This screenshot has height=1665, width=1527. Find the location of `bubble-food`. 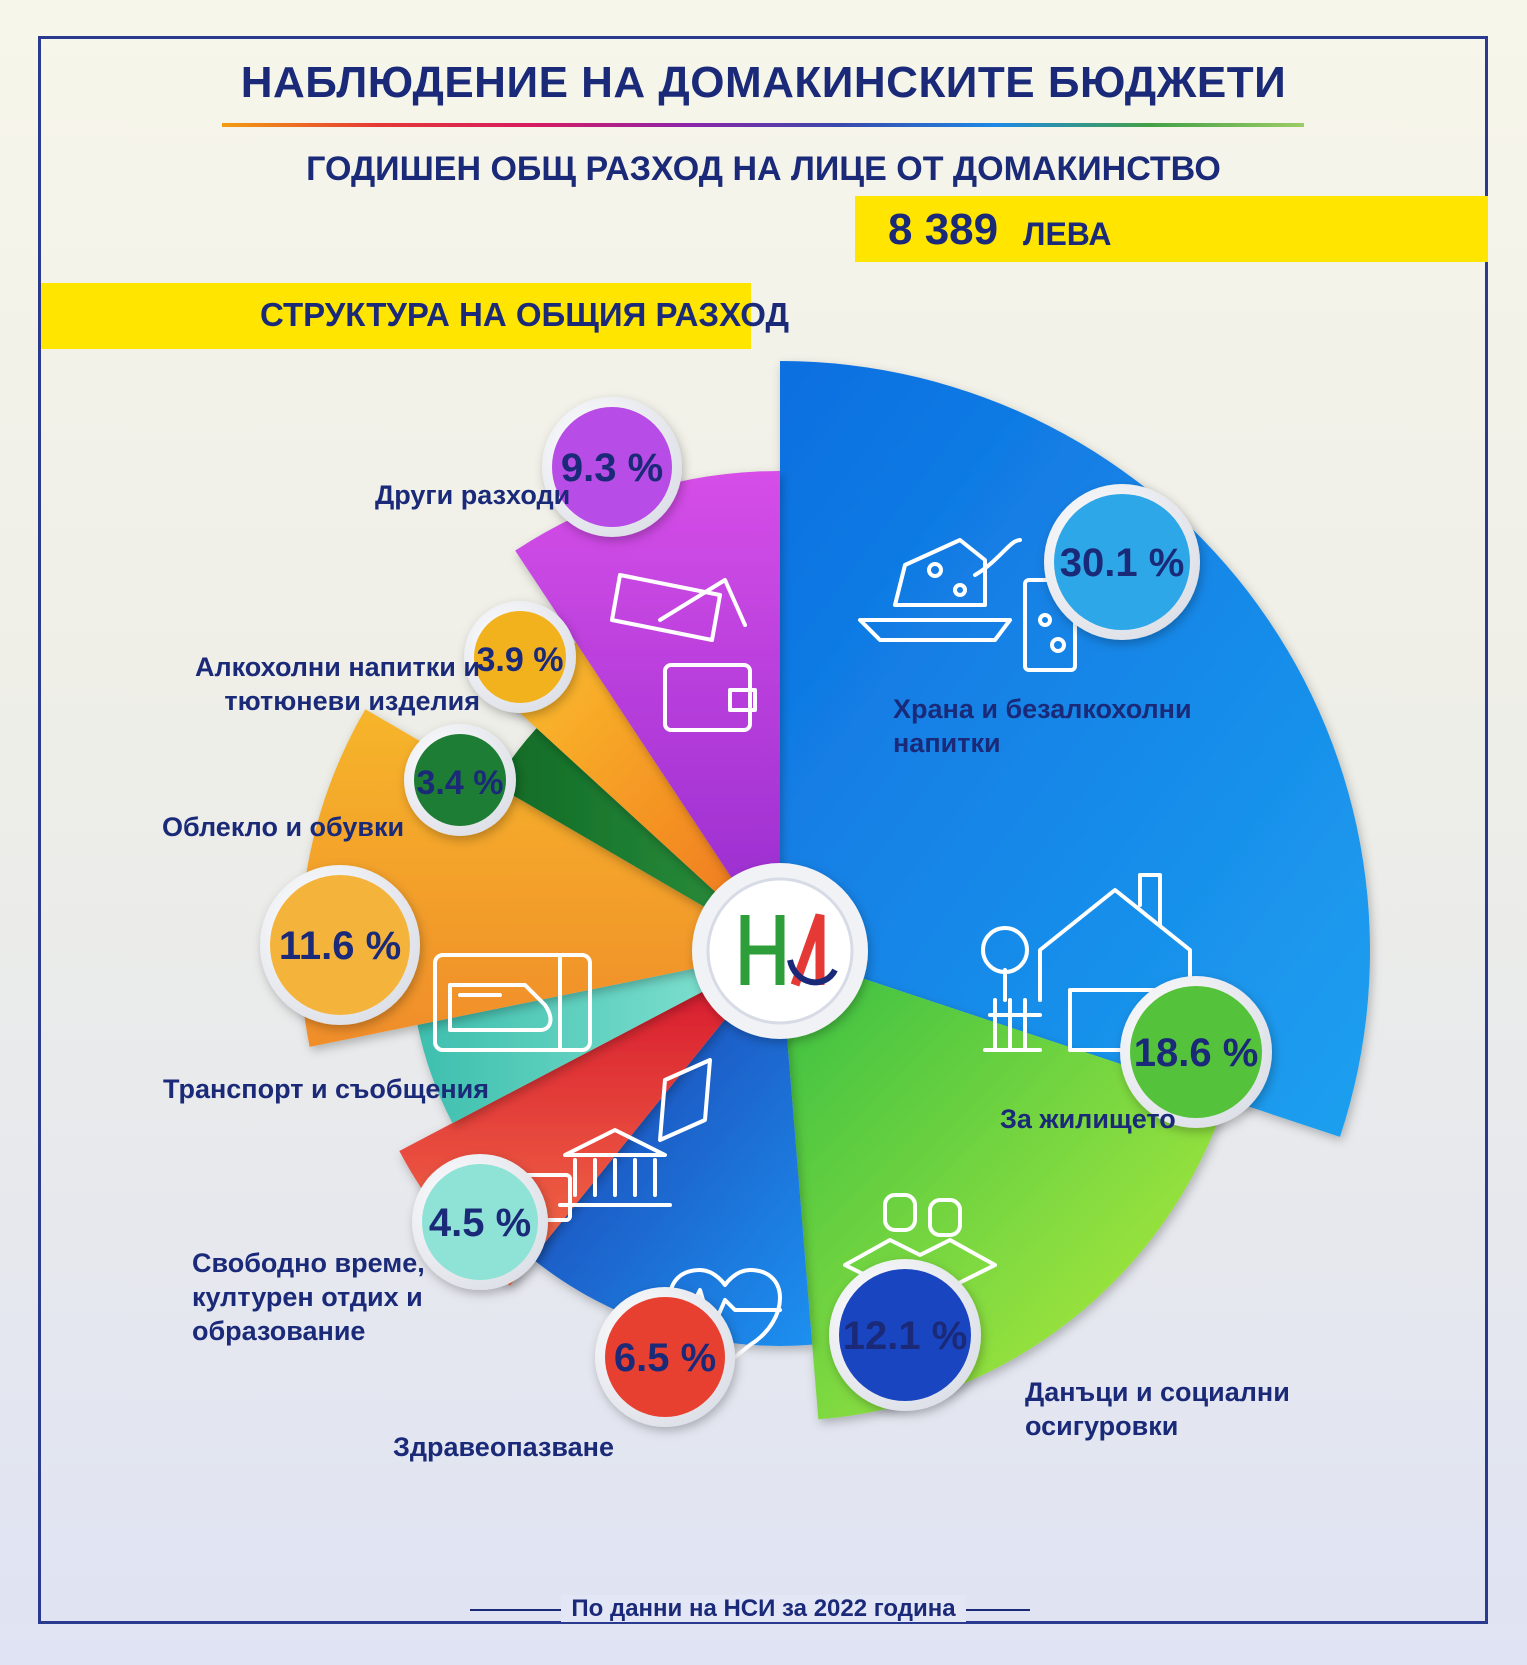

bubble-food is located at coordinates (1122, 562).